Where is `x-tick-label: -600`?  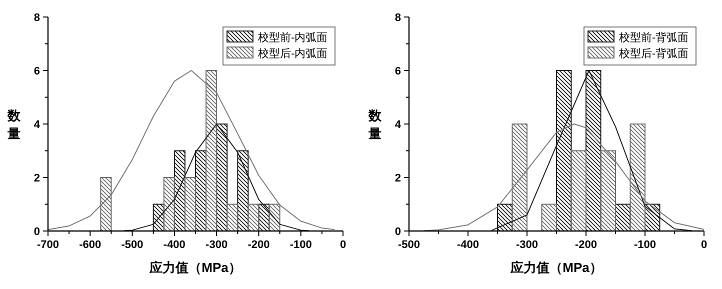 x-tick-label: -600 is located at coordinates (90, 245).